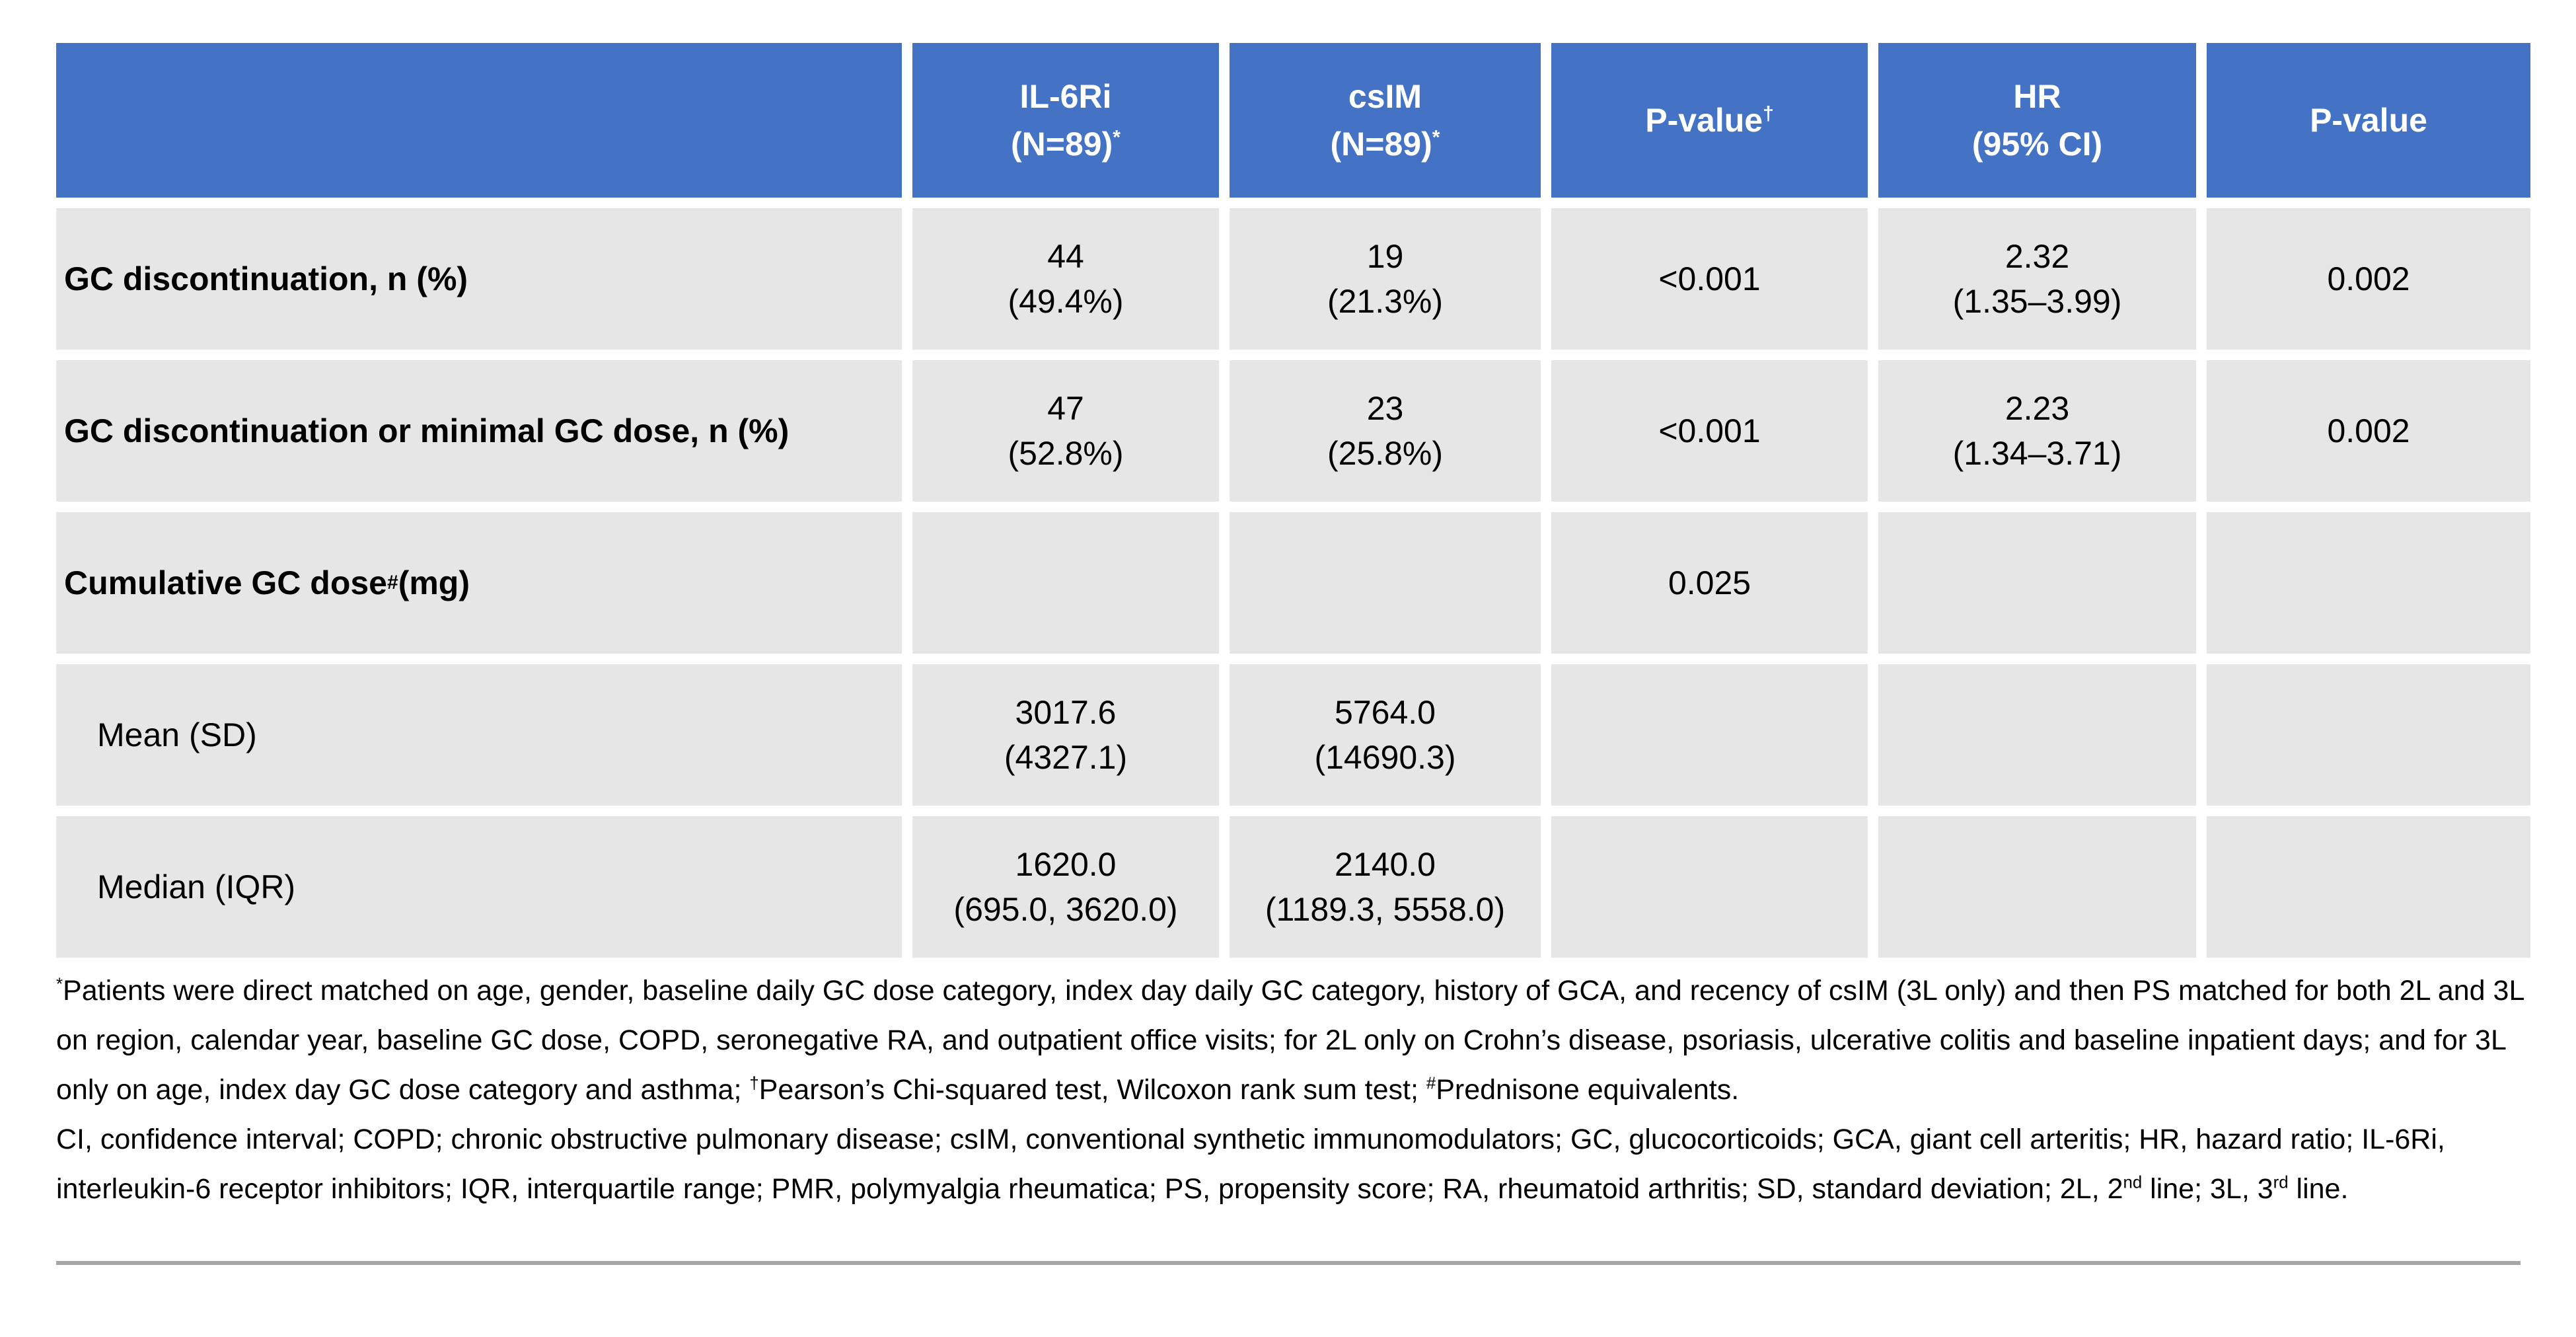 Image resolution: width=2576 pixels, height=1337 pixels. Describe the element at coordinates (2368, 431) in the screenshot. I see `cell-gc-disc-minimal-pvalue-hr: 0.002` at that location.